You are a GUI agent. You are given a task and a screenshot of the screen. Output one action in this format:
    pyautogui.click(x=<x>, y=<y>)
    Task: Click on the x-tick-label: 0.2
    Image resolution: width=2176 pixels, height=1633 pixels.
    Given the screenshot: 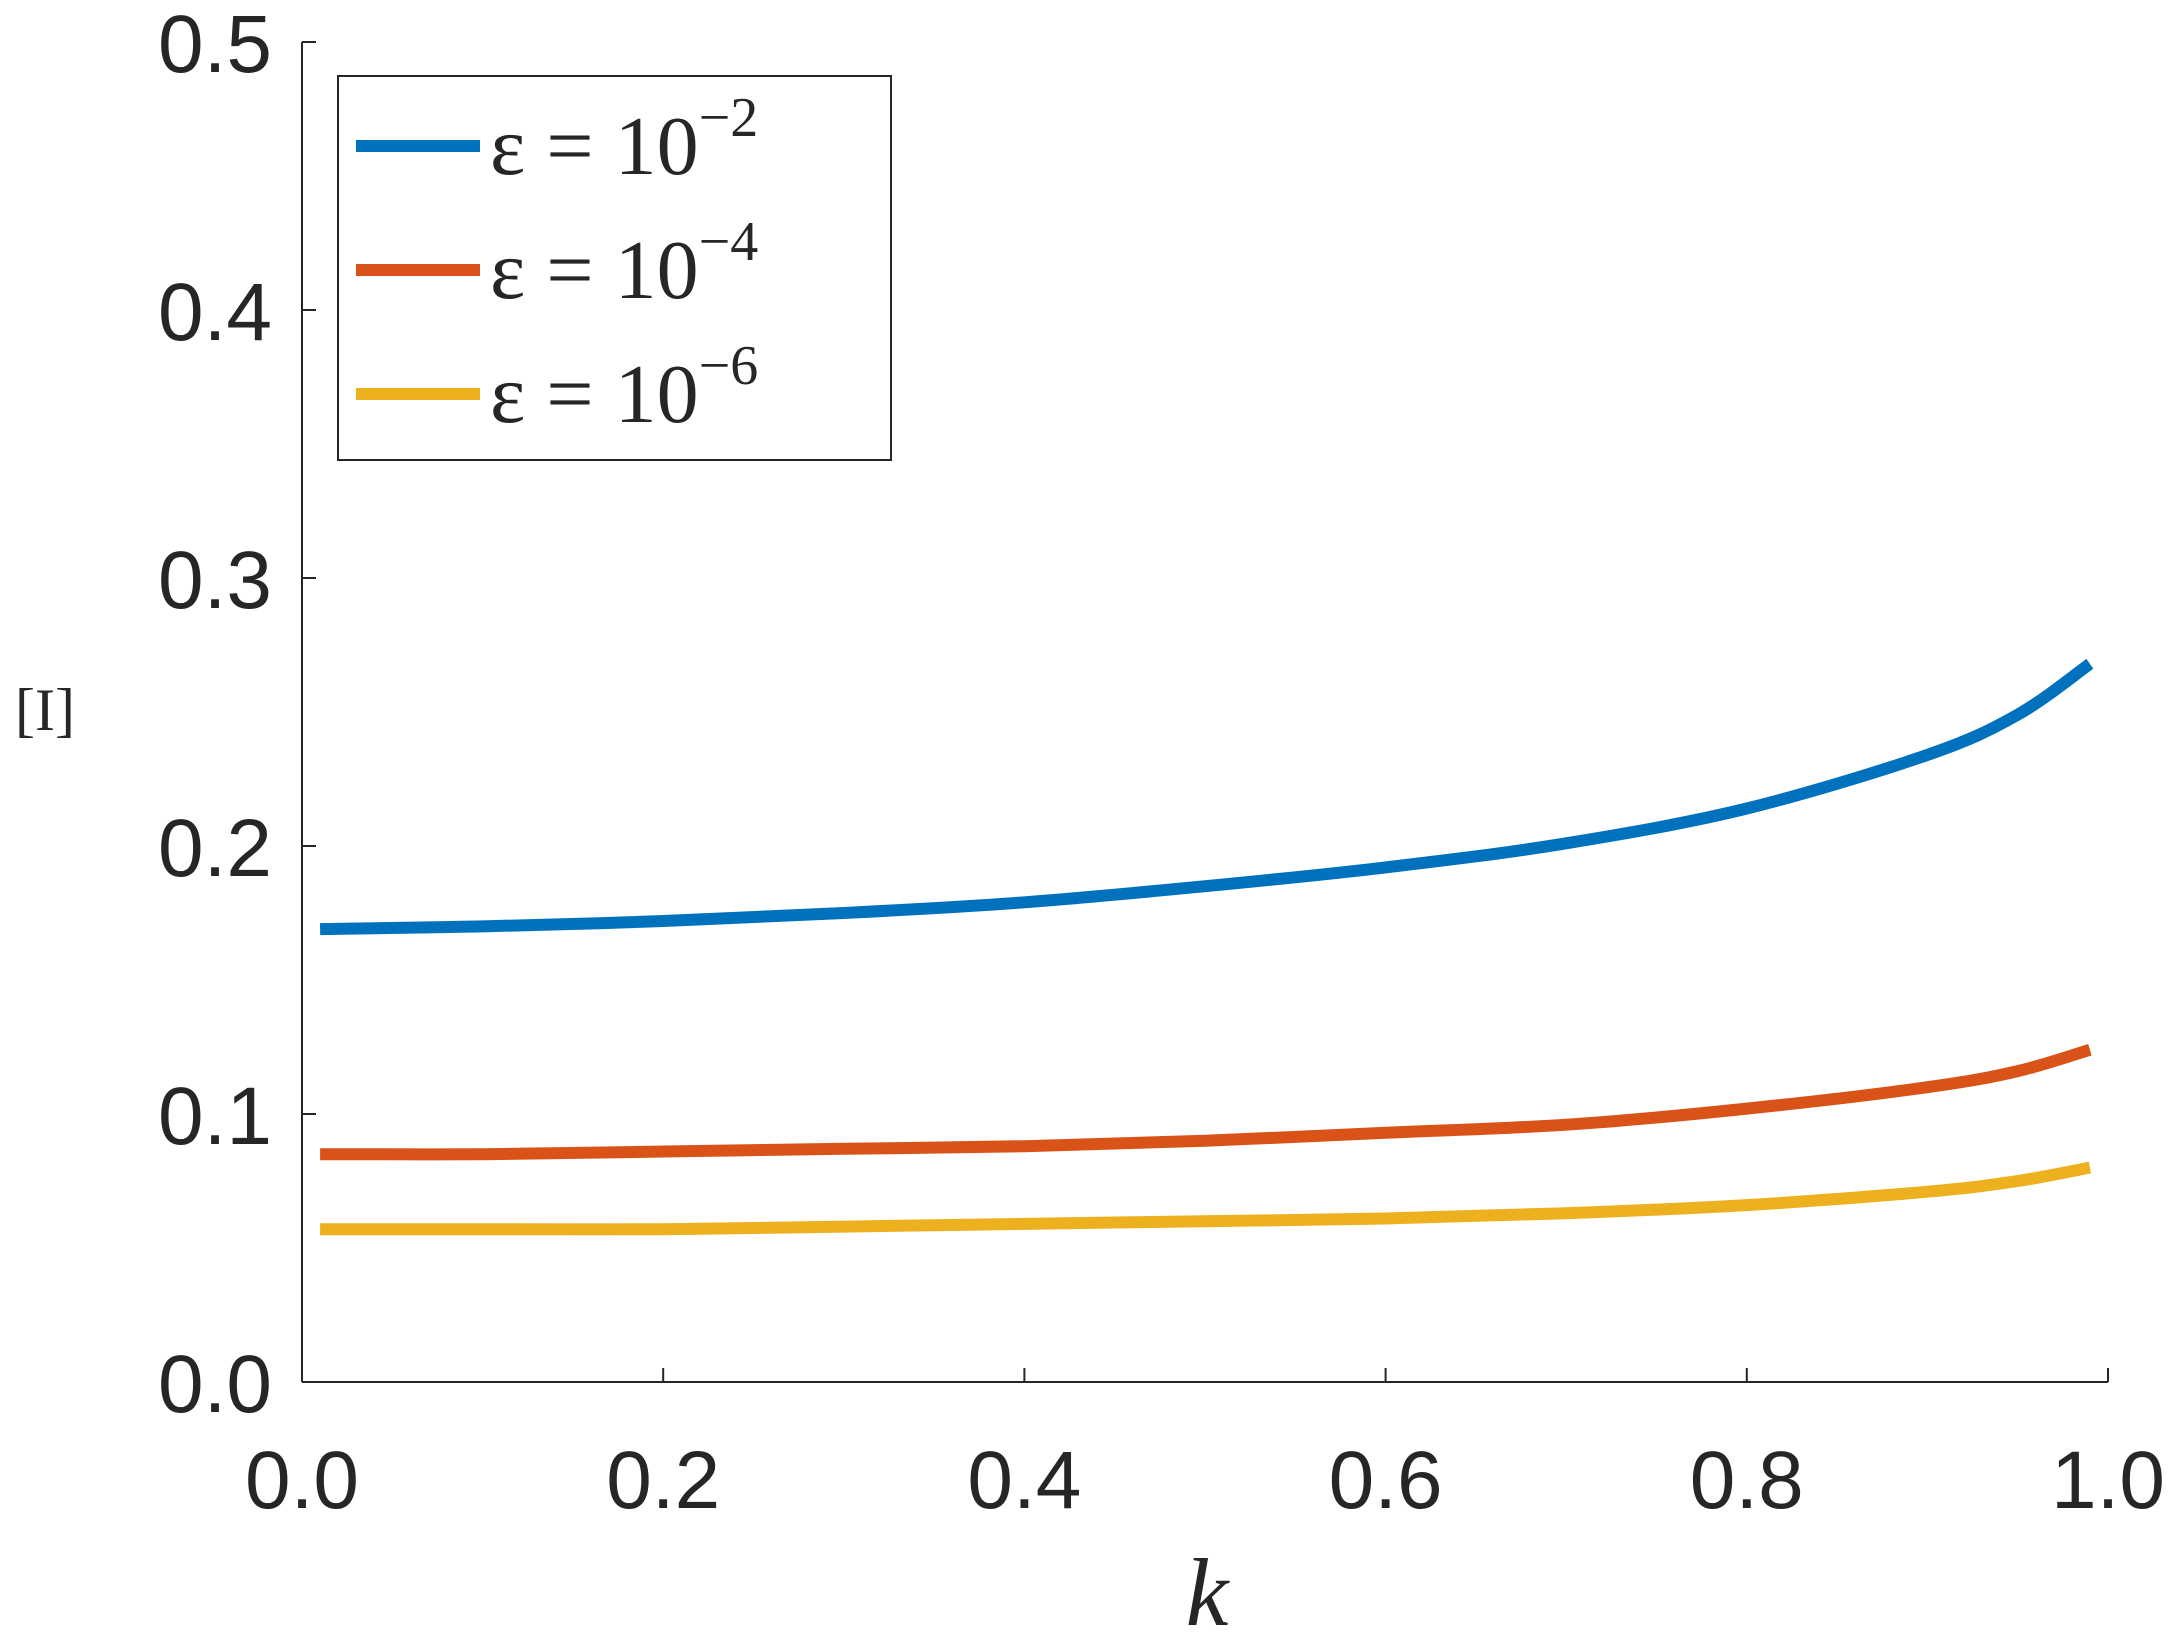 What is the action you would take?
    pyautogui.click(x=663, y=1480)
    